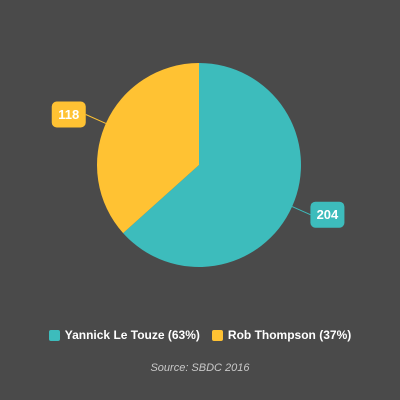 Image resolution: width=400 pixels, height=400 pixels. What do you see at coordinates (200, 368) in the screenshot?
I see `source-note: Source: SBDC 2016` at bounding box center [200, 368].